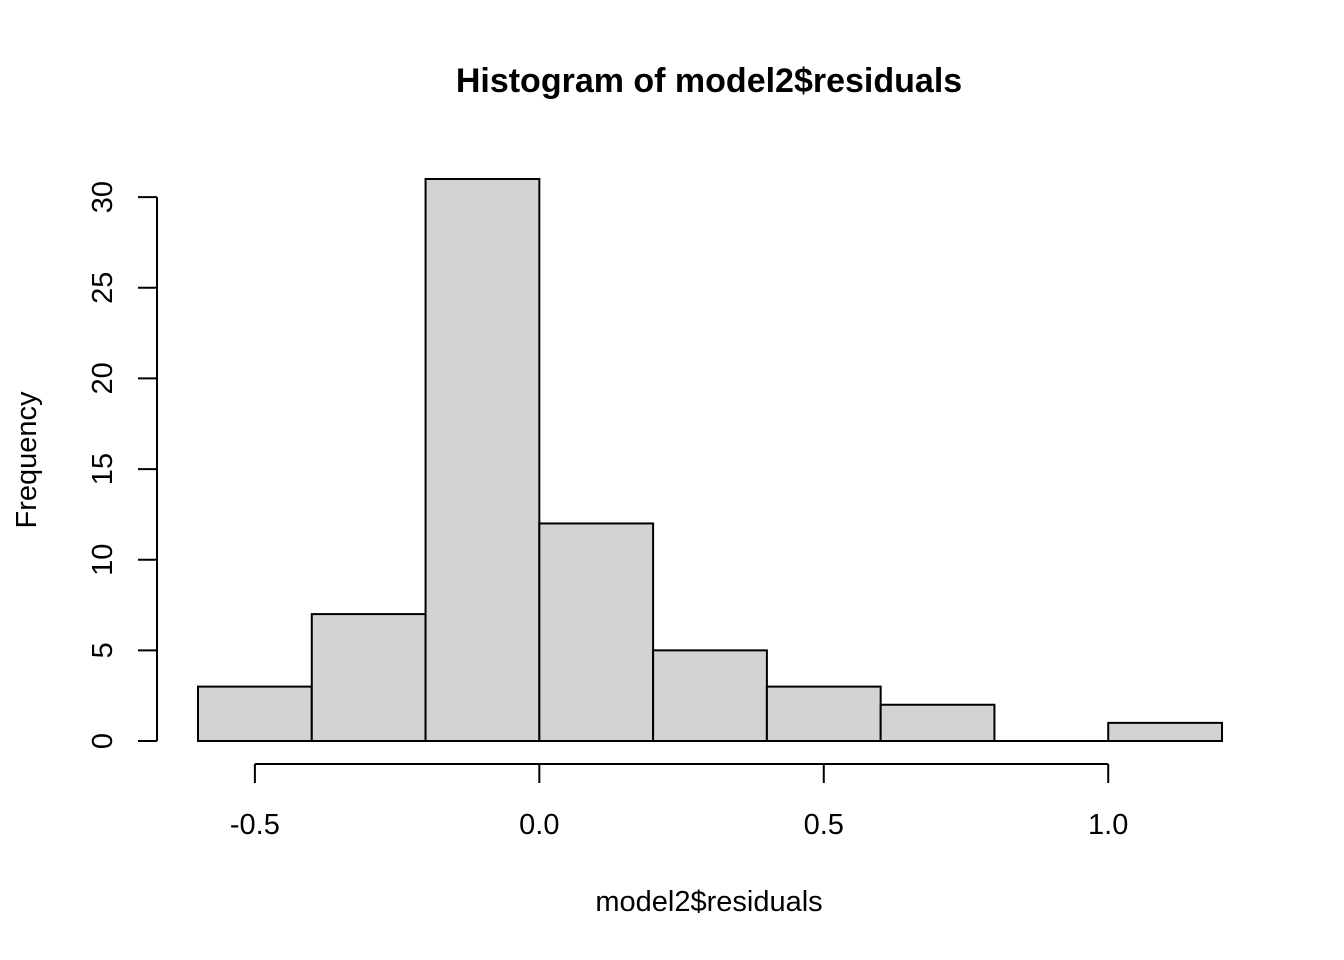 The height and width of the screenshot is (960, 1344). Describe the element at coordinates (103, 197) in the screenshot. I see `y-tick-label: 30` at that location.